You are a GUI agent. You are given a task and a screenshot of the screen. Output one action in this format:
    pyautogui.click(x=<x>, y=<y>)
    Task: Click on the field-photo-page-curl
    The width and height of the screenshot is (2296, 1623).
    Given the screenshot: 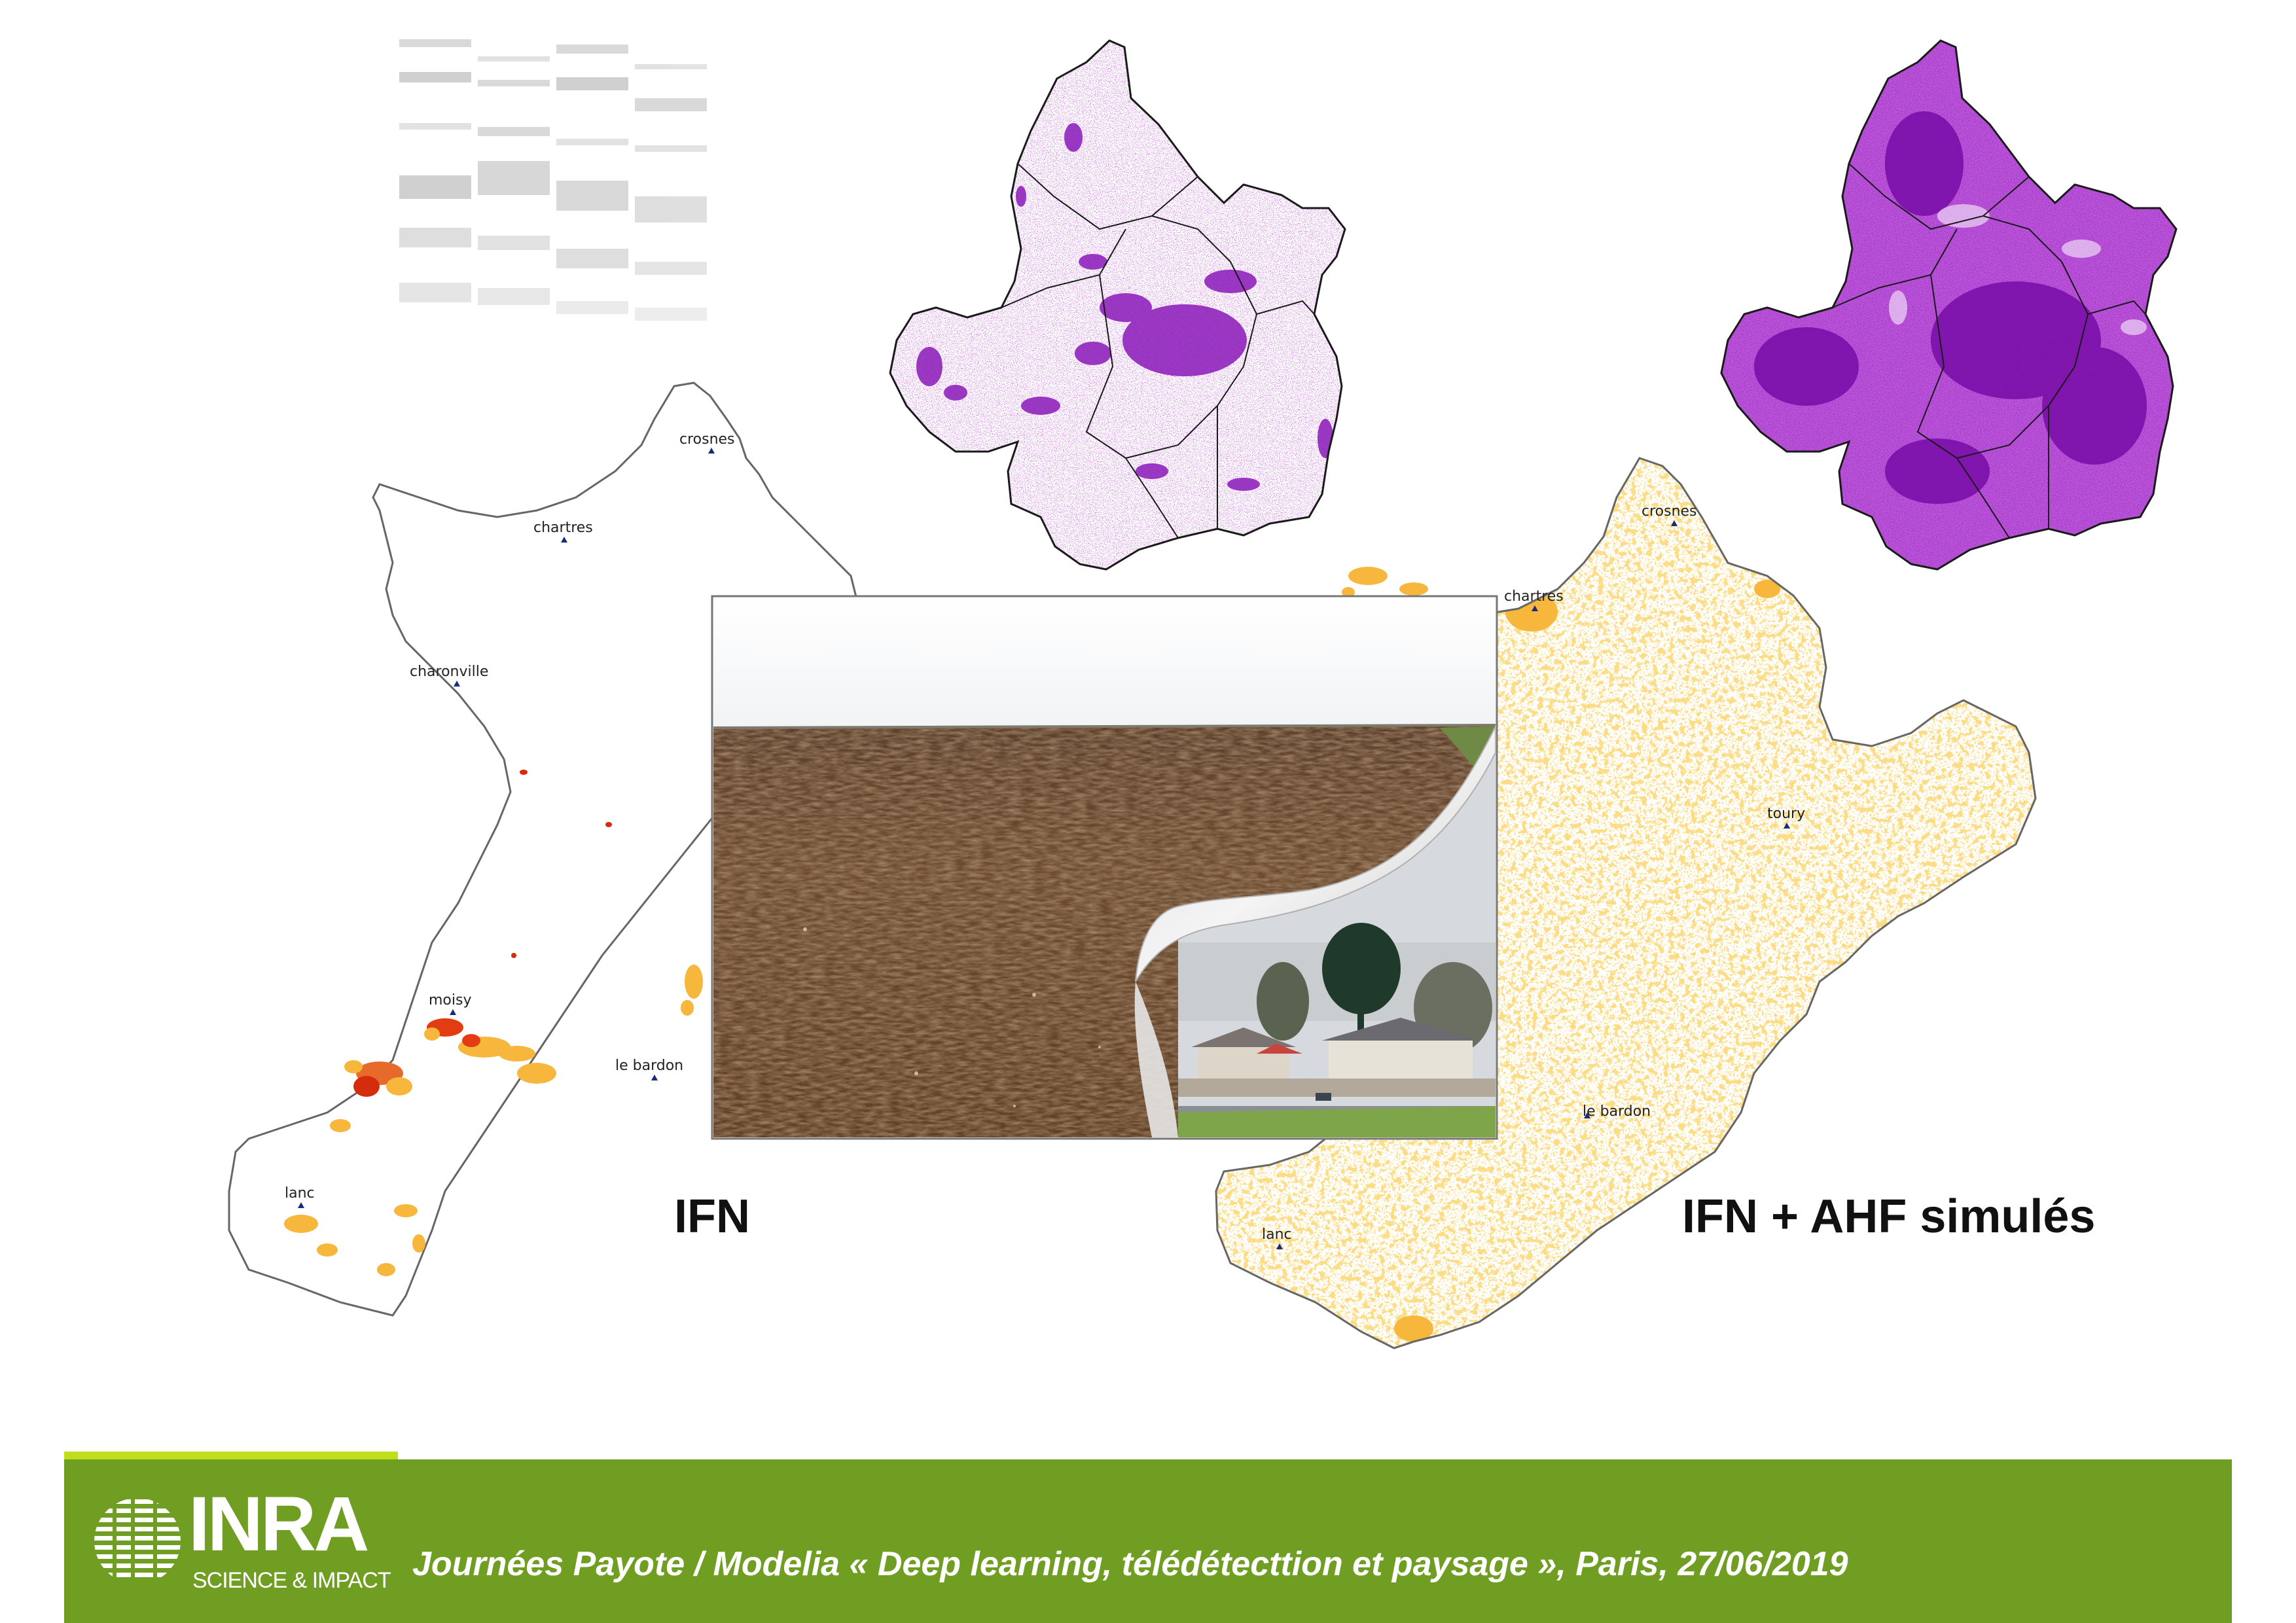 What is the action you would take?
    pyautogui.click(x=1104, y=867)
    